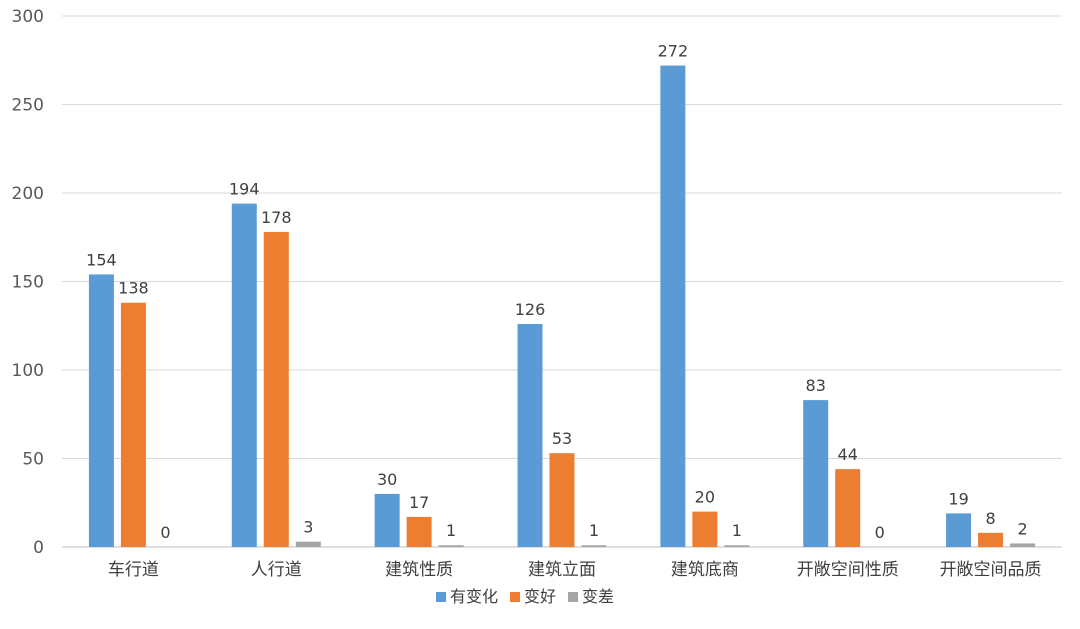 The height and width of the screenshot is (629, 1080). Describe the element at coordinates (474, 596) in the screenshot. I see `legend-entry: 有变化` at that location.